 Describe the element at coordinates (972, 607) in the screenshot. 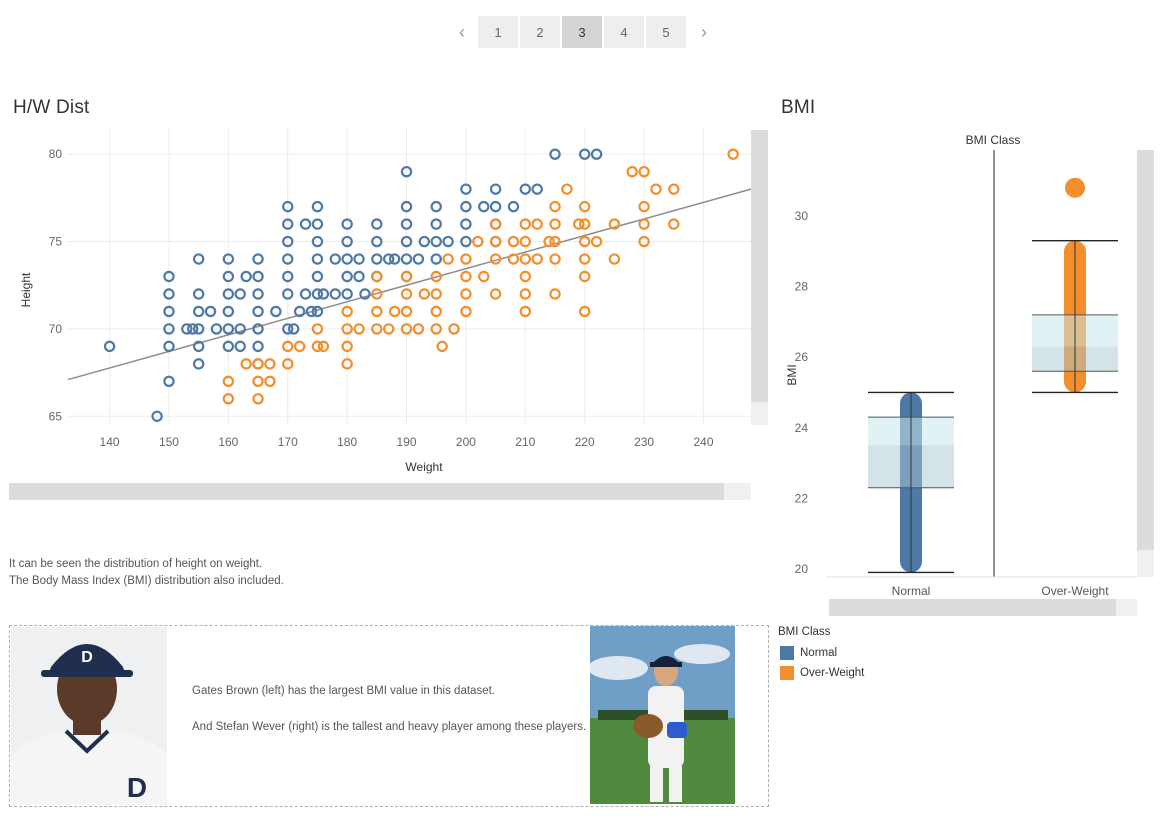

I see `bmi-horizontal-scroll-thumb` at that location.